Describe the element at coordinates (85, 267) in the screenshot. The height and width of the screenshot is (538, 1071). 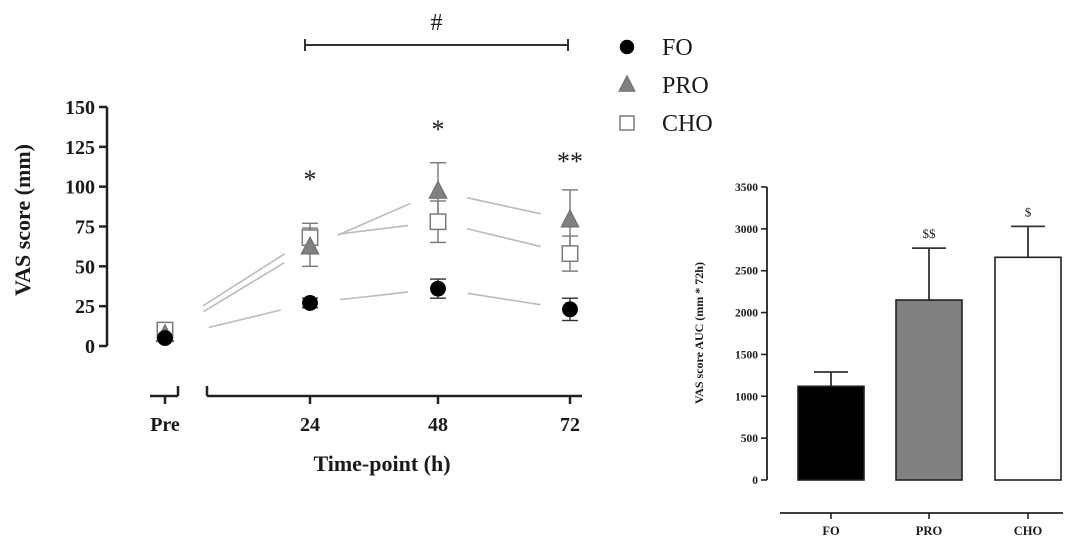
I see `left-y-tick-label: 50` at that location.